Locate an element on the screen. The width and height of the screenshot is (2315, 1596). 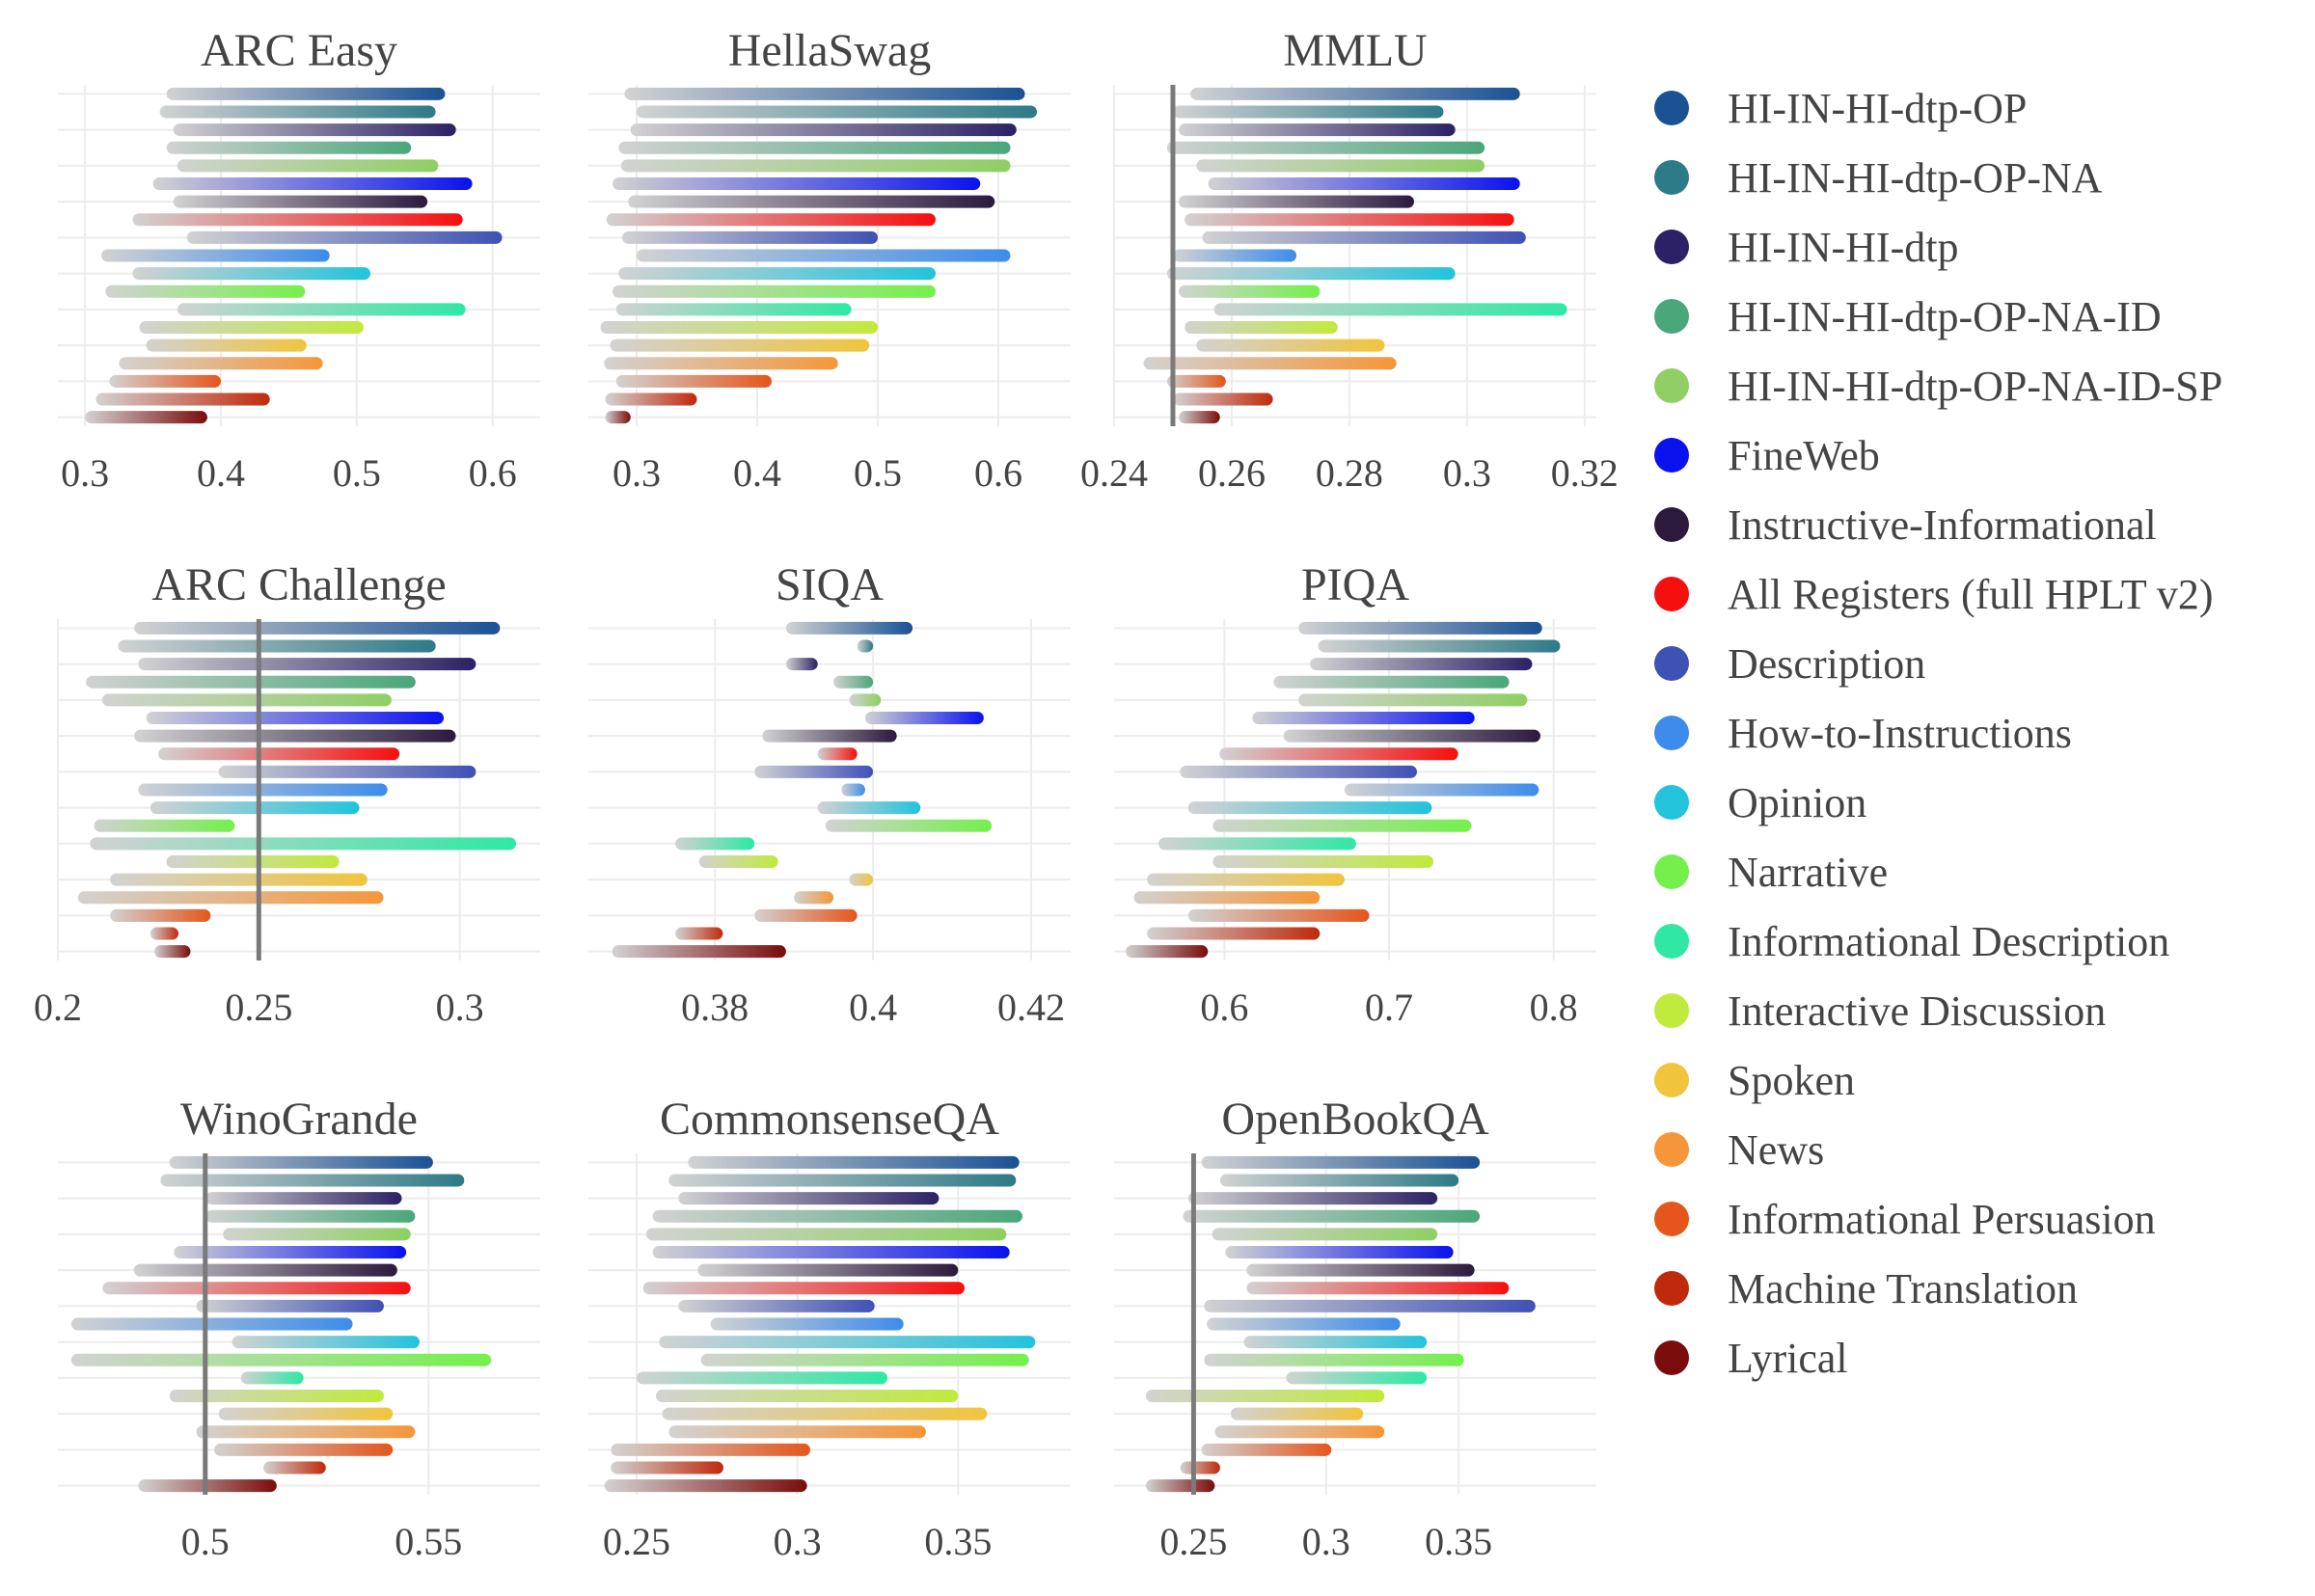
panel-hellaswag: HellaSwag 0.3 0.4 0.5 0.6 is located at coordinates (830, 260).